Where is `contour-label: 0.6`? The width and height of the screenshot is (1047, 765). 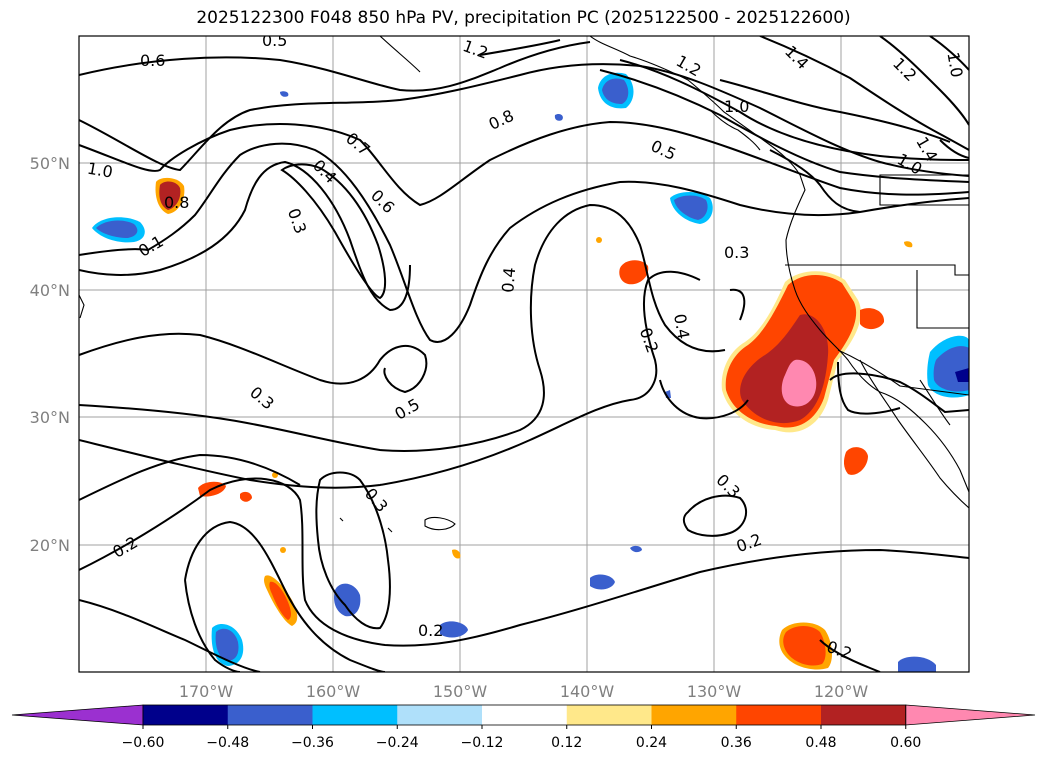 contour-label: 0.6 is located at coordinates (152, 60).